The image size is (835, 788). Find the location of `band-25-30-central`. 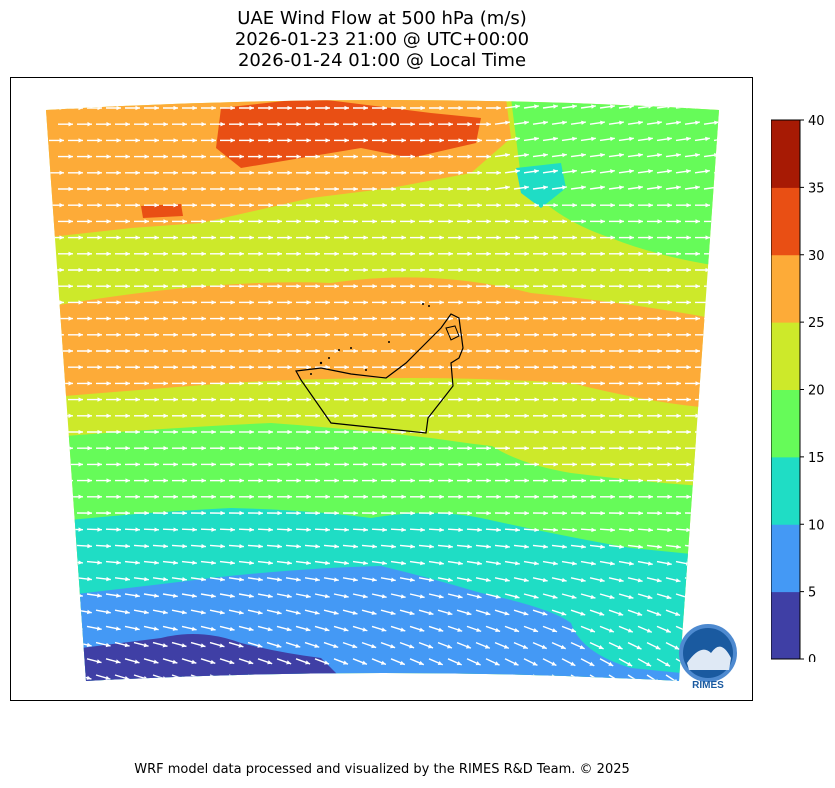

band-25-30-central is located at coordinates (378, 342).